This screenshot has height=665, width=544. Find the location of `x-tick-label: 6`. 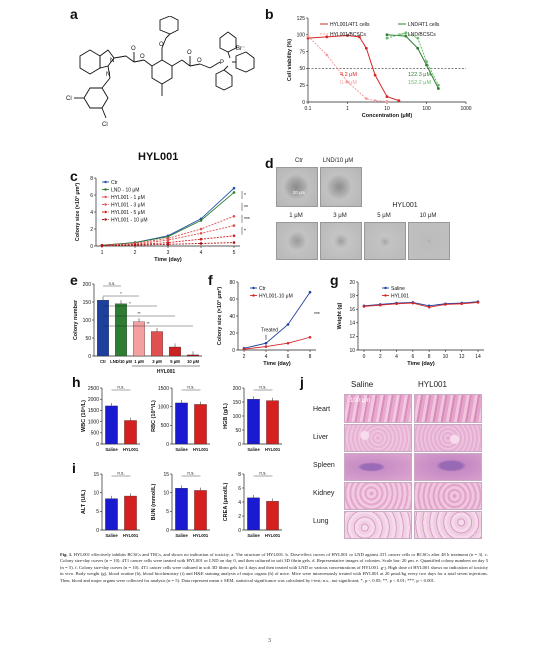

x-tick-label: 6 is located at coordinates (288, 357).